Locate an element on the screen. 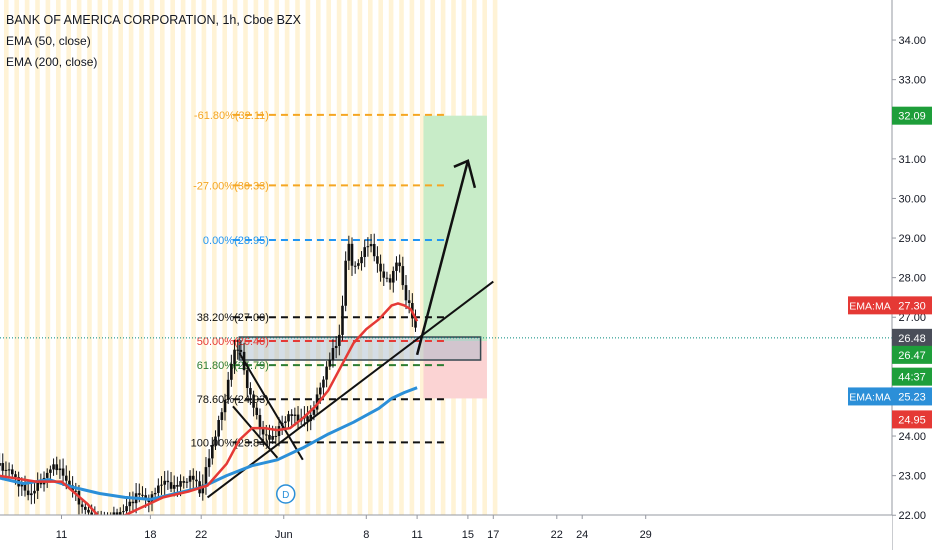 Image resolution: width=932 pixels, height=550 pixels. time-tick-label: 11 is located at coordinates (416, 535).